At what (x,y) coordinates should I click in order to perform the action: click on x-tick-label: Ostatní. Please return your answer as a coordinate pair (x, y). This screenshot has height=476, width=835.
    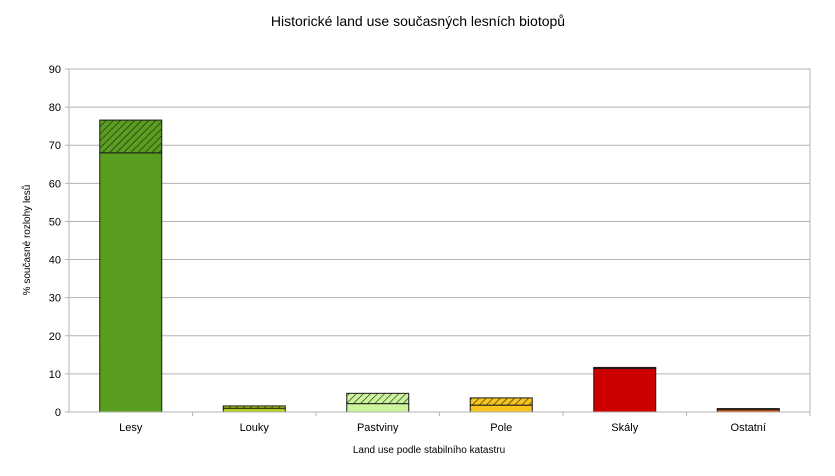
    Looking at the image, I should click on (748, 428).